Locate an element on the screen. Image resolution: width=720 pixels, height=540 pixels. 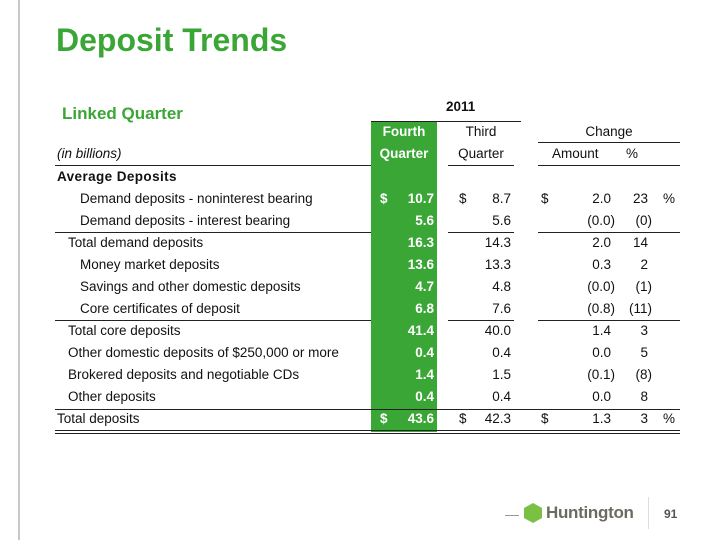
q3-value: 13.3 is located at coordinates (497, 264).